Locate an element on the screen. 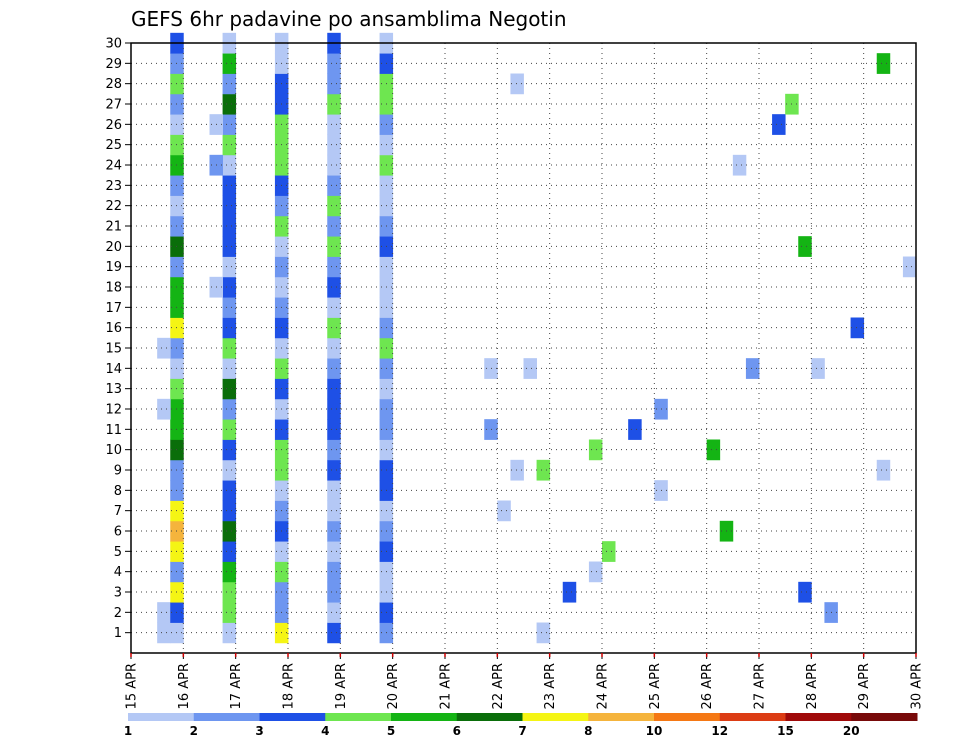  x-tick-label: 24 APR is located at coordinates (603, 686).